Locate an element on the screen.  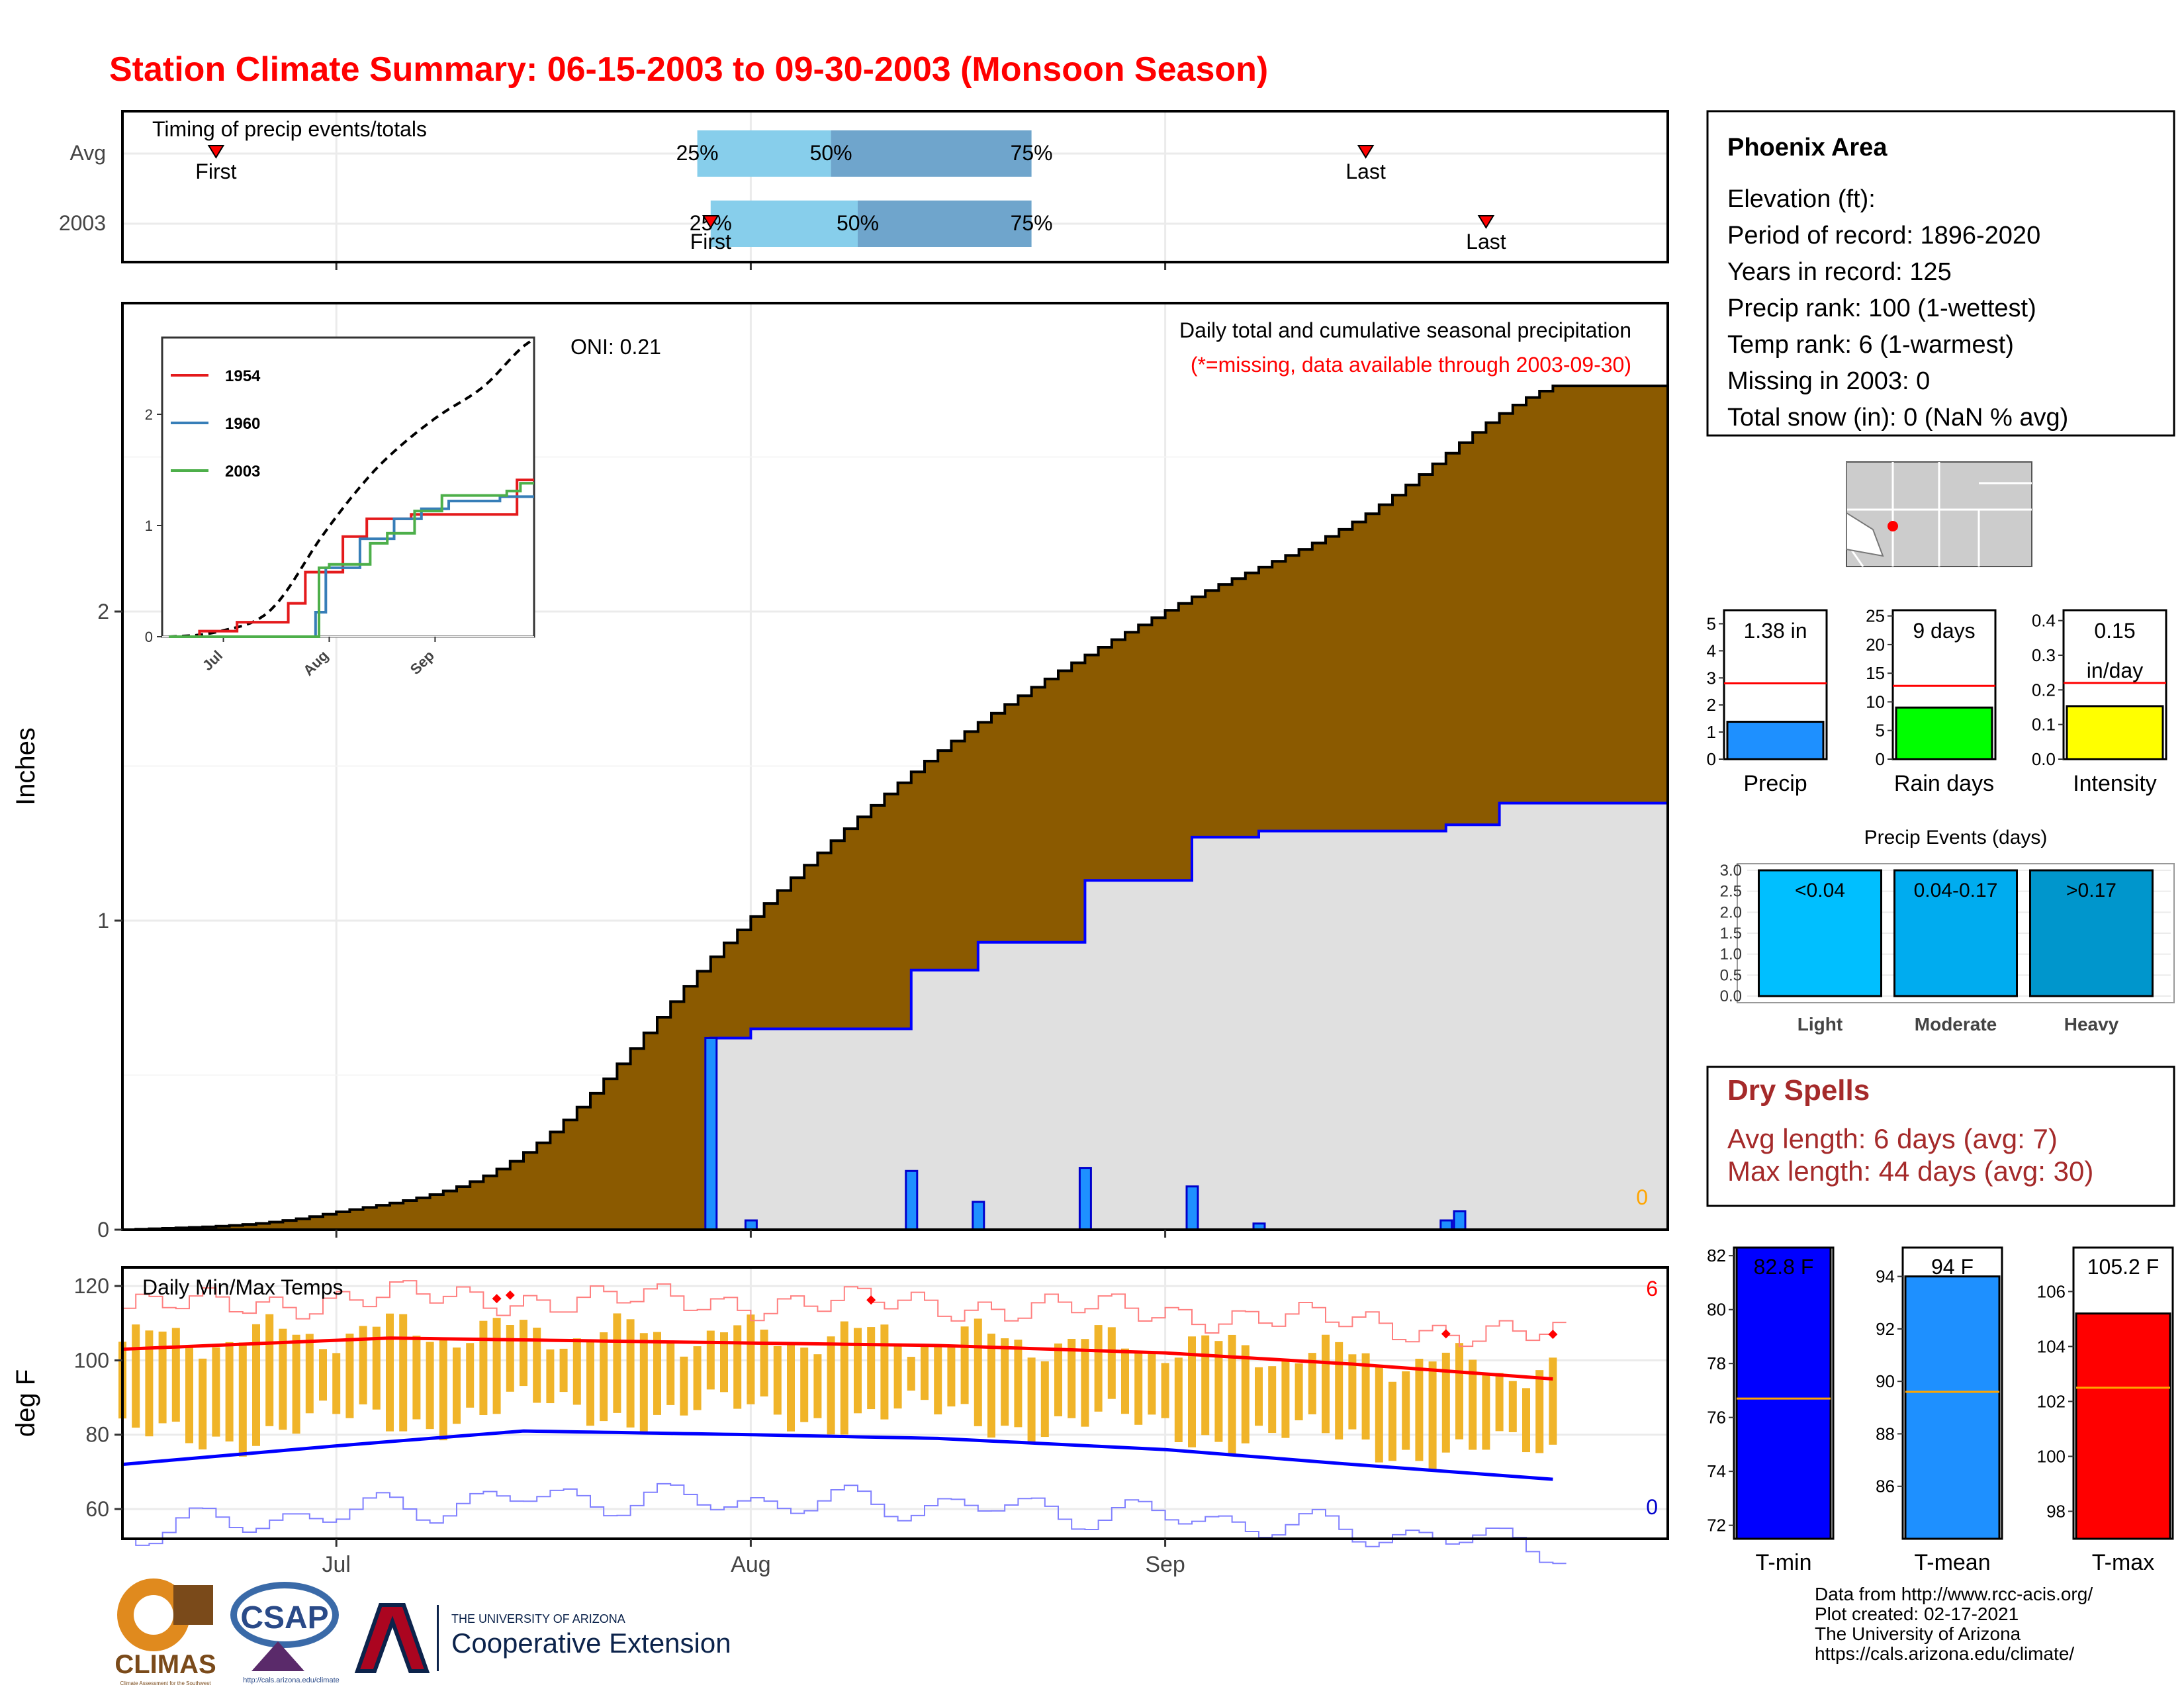
station-name: Phoenix Area is located at coordinates (1807, 147).